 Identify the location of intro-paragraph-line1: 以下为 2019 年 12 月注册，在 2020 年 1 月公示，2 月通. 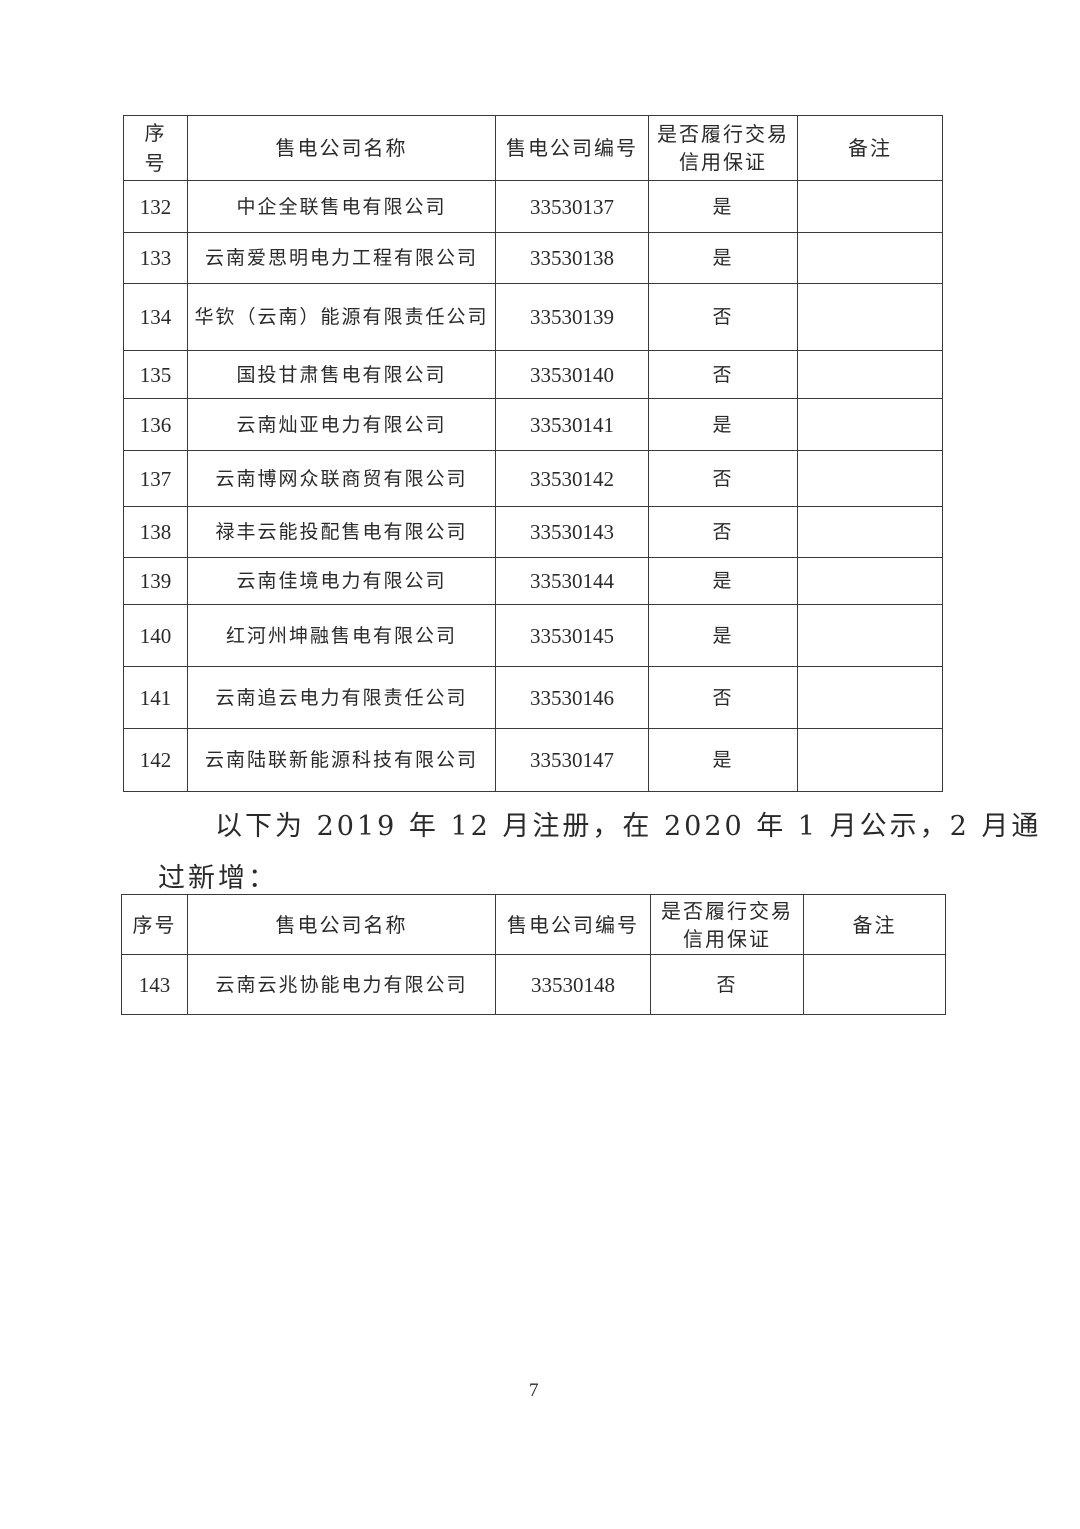
(628, 826).